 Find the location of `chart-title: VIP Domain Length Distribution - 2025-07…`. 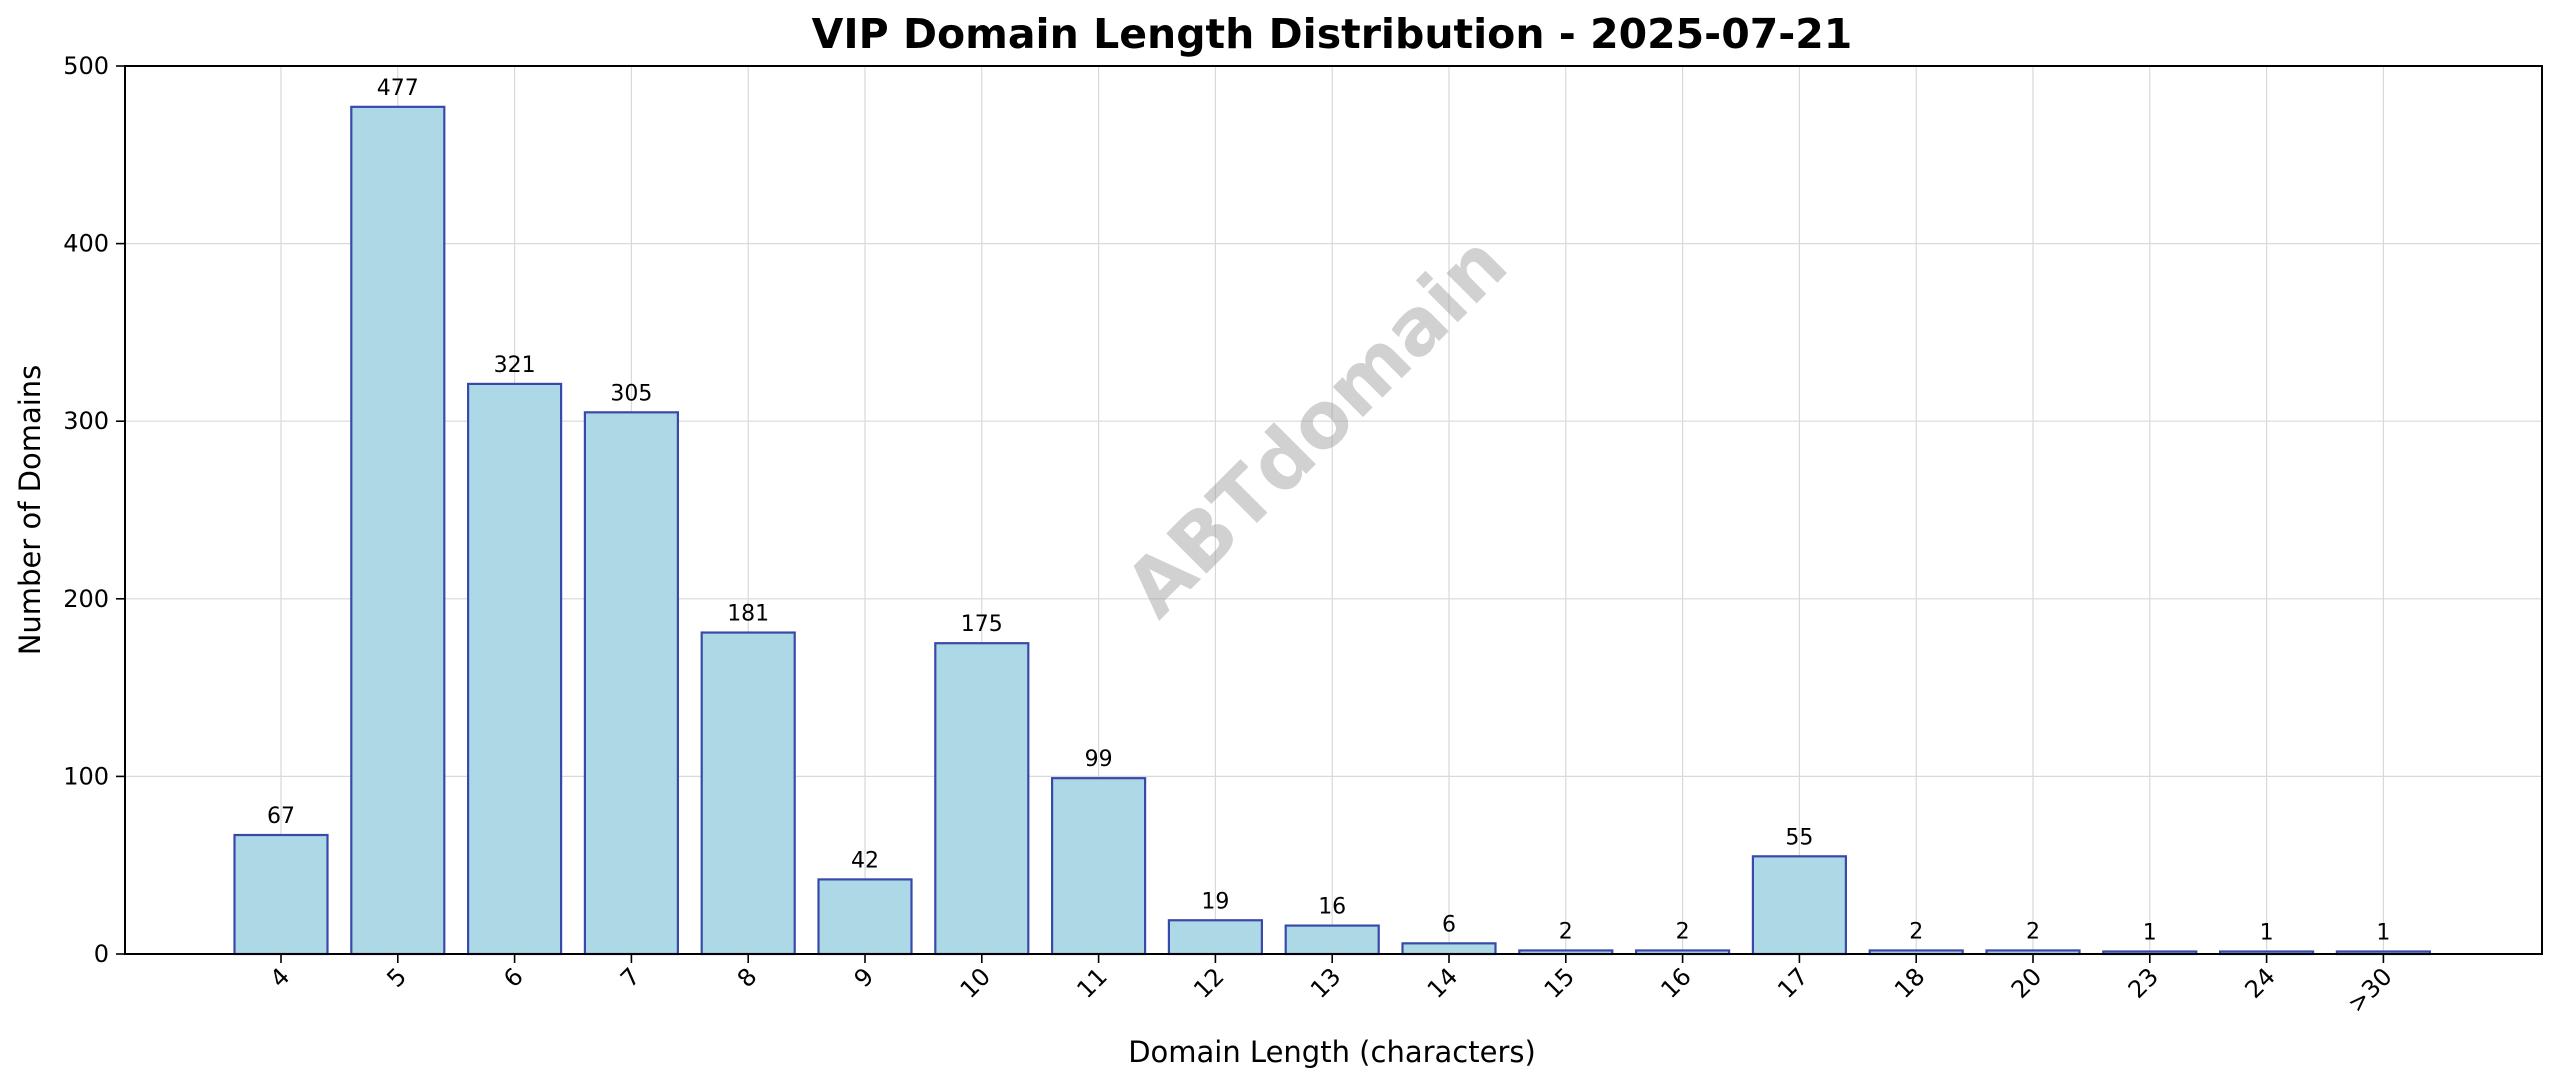

chart-title: VIP Domain Length Distribution - 2025-07… is located at coordinates (1332, 34).